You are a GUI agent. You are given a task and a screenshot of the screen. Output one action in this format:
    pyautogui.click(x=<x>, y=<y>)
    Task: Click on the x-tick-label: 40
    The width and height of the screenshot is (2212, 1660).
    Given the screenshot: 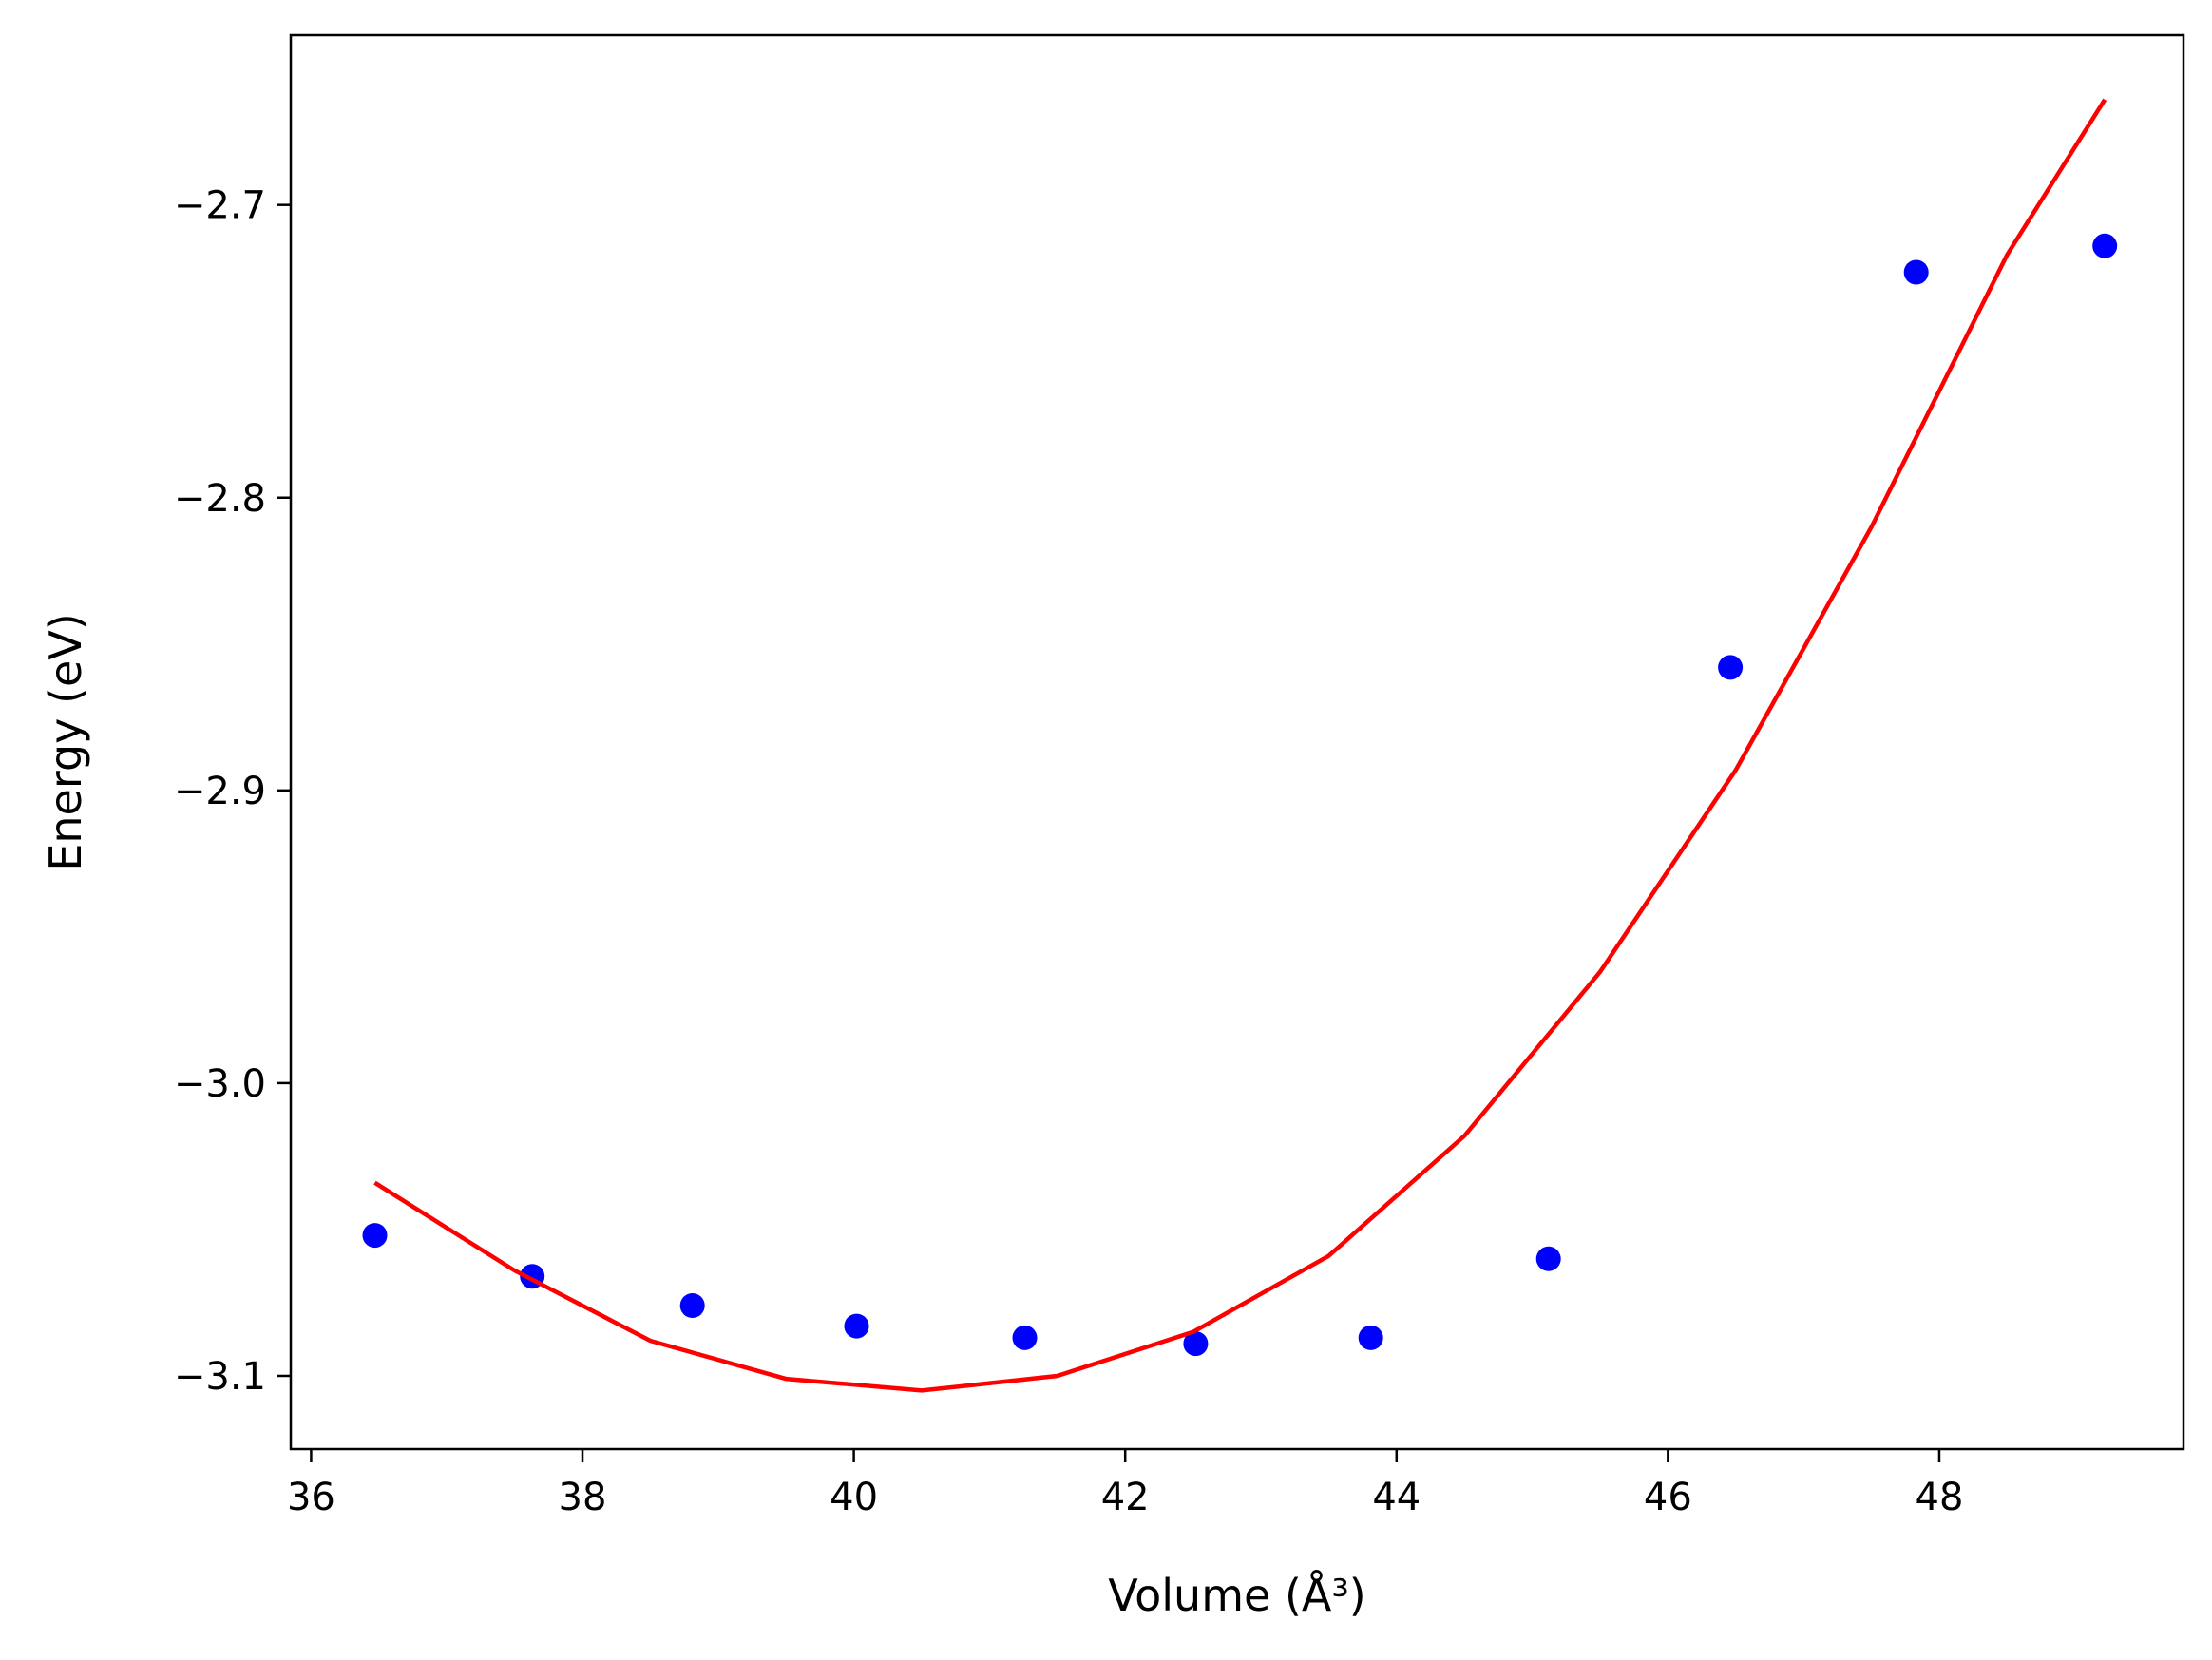 What is the action you would take?
    pyautogui.click(x=854, y=1497)
    